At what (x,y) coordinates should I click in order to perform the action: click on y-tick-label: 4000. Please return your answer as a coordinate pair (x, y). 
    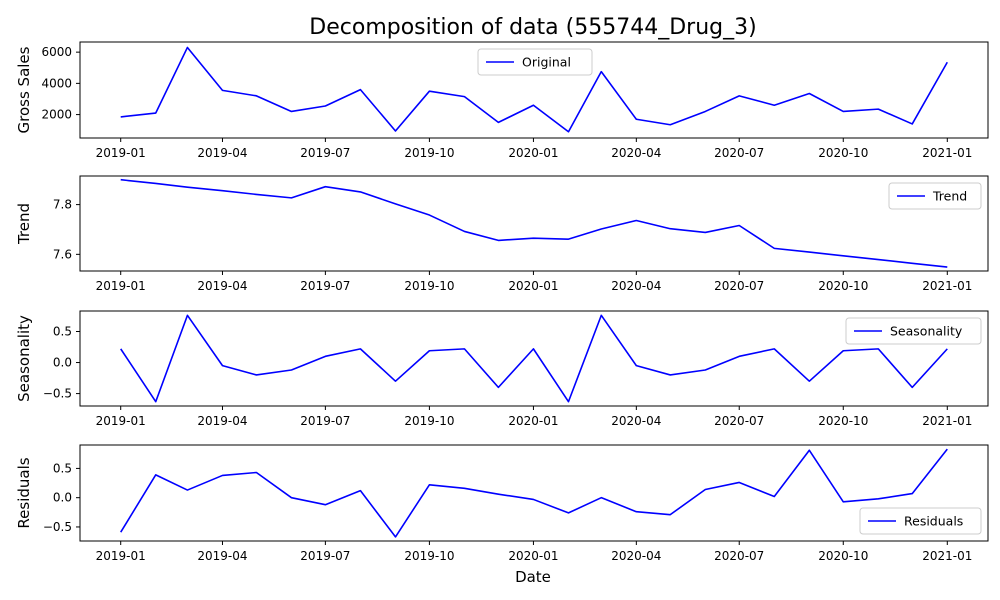
    Looking at the image, I should click on (56, 83).